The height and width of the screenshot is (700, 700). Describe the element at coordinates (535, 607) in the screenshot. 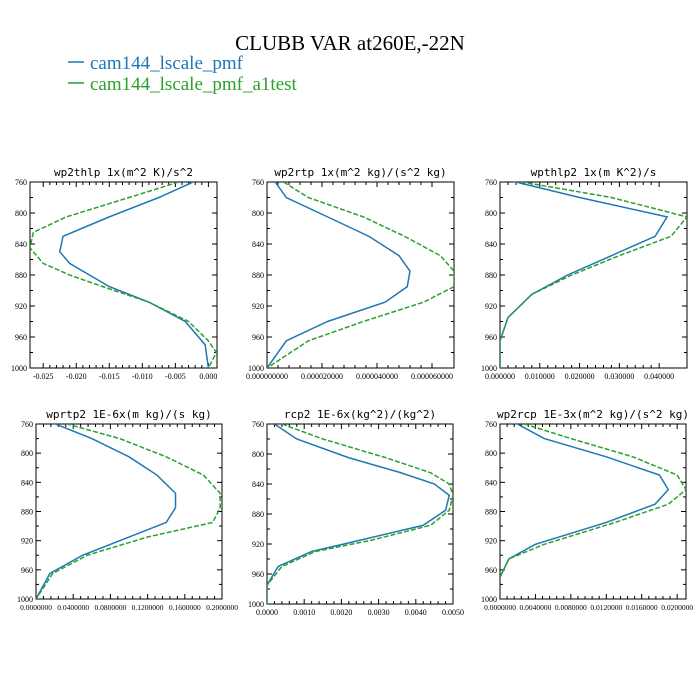

I see `x-tick-label: 0.0040000` at that location.